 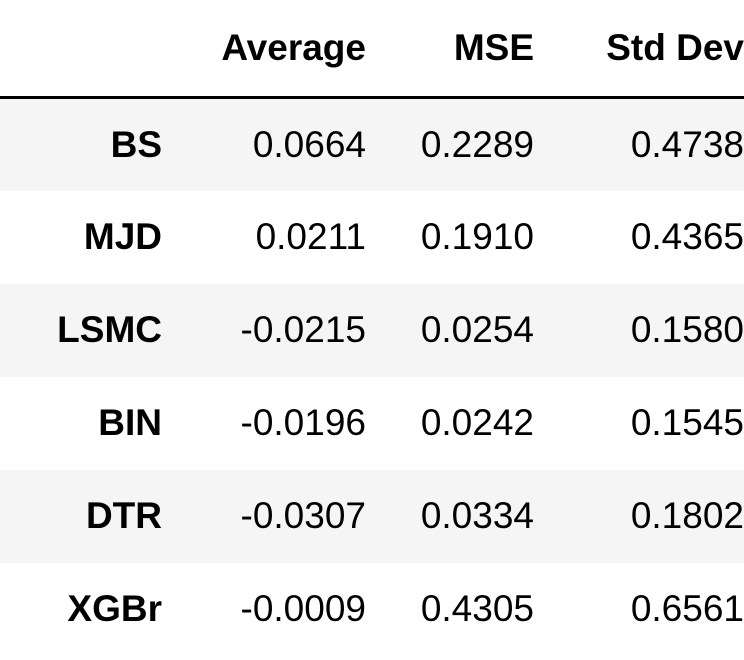 I want to click on cell-std-dev: 0.1580, so click(x=687, y=329).